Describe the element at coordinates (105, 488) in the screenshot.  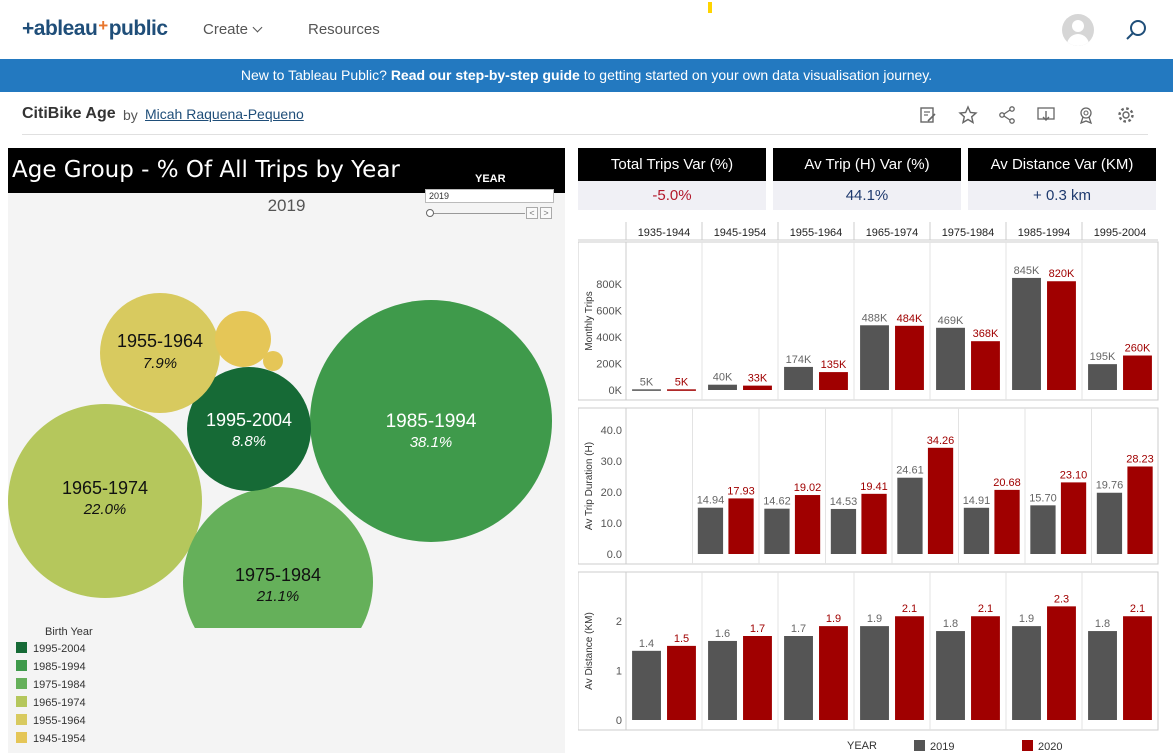
I see `bubble-group-label: 1965-1974` at that location.